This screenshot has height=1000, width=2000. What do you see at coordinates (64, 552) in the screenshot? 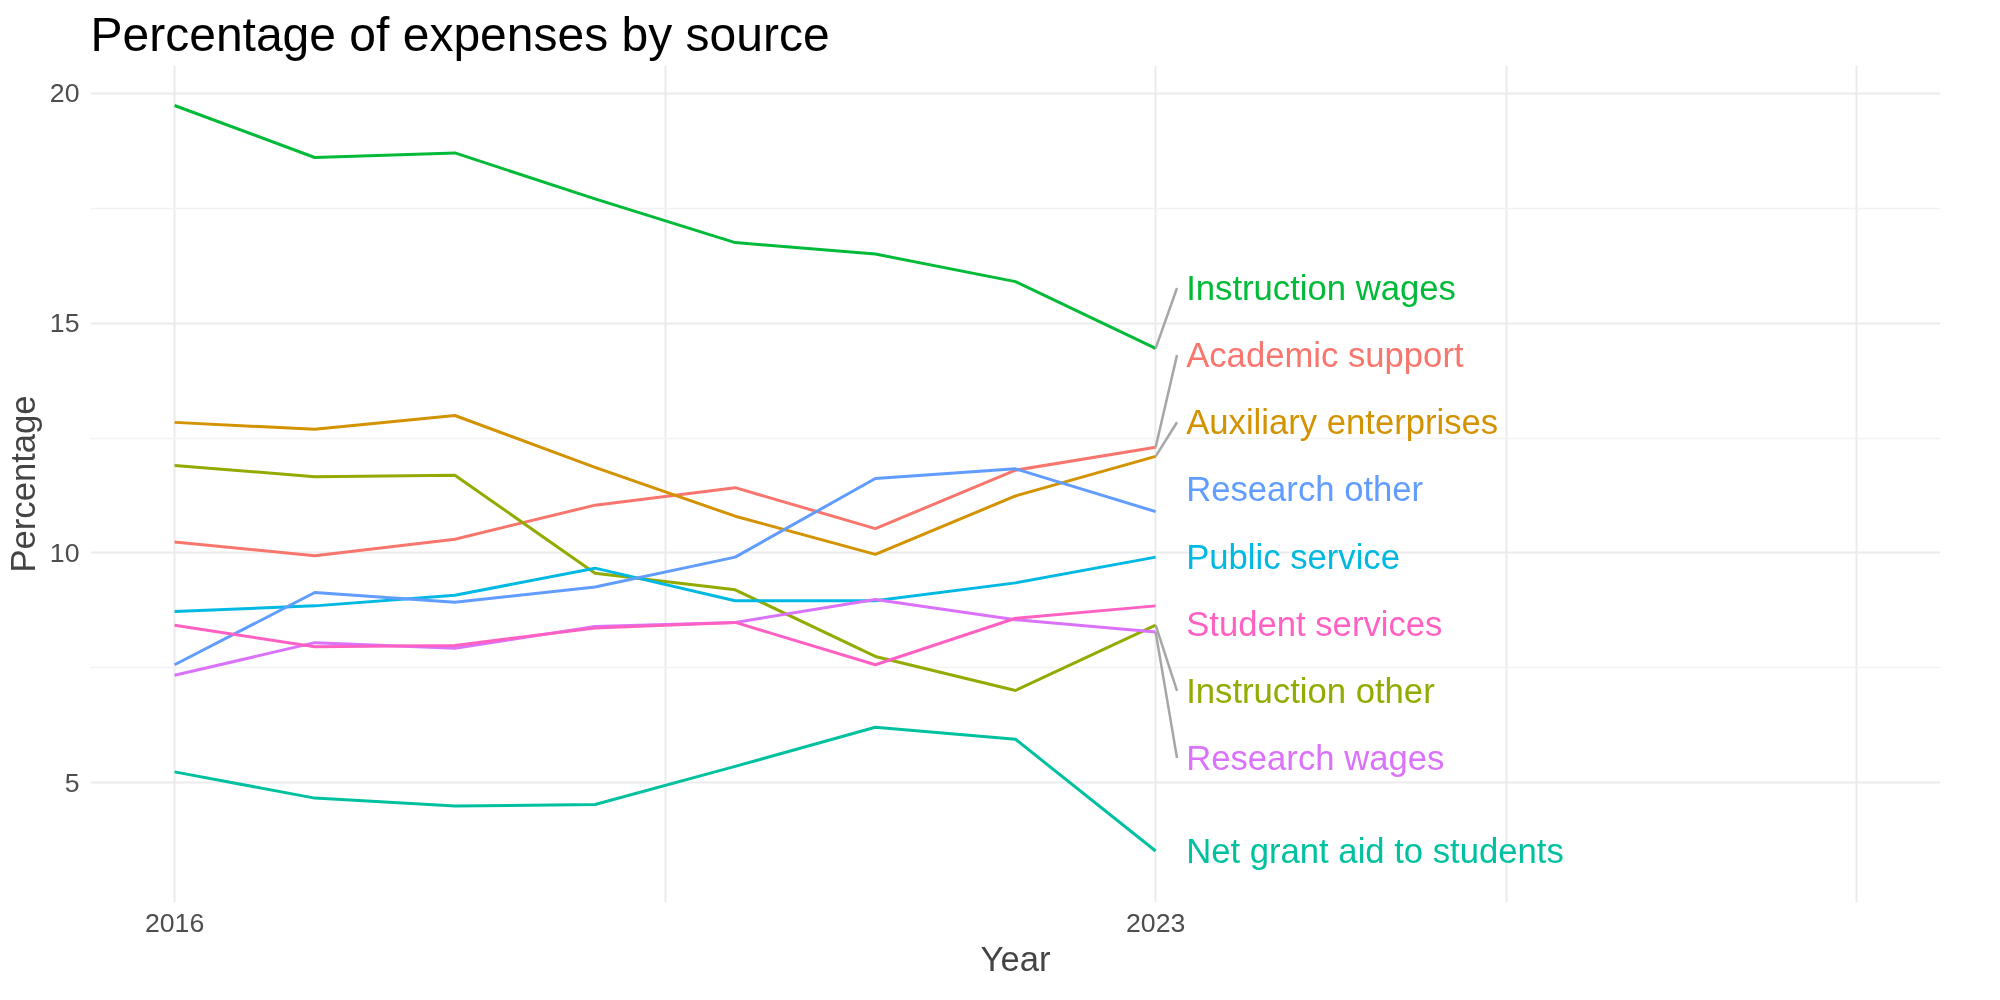
I see `y-tick-label: 10` at bounding box center [64, 552].